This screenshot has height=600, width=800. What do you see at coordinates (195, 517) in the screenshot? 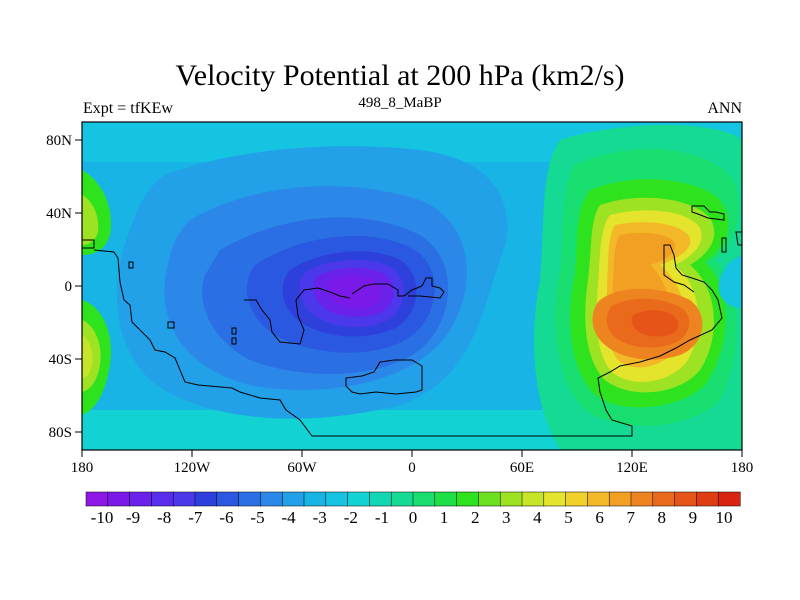
I see `colorbar-label: -7` at bounding box center [195, 517].